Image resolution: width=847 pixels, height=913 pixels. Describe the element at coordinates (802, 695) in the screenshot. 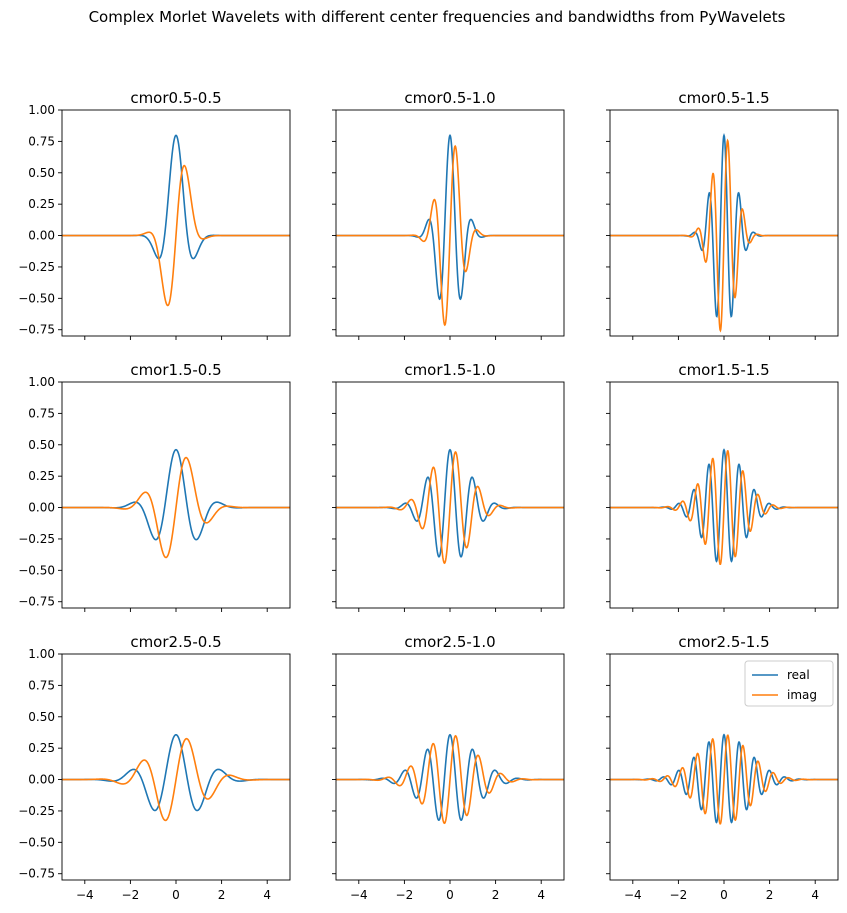

I see `legend-label-imag: imag` at that location.